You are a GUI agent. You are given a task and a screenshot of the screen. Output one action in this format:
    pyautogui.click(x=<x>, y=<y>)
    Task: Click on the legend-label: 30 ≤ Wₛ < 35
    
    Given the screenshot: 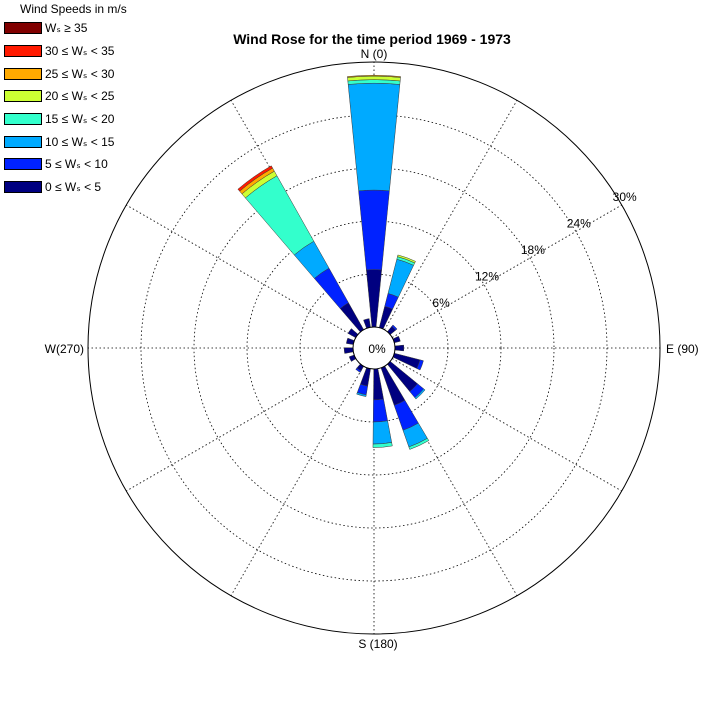 What is the action you would take?
    pyautogui.click(x=80, y=51)
    